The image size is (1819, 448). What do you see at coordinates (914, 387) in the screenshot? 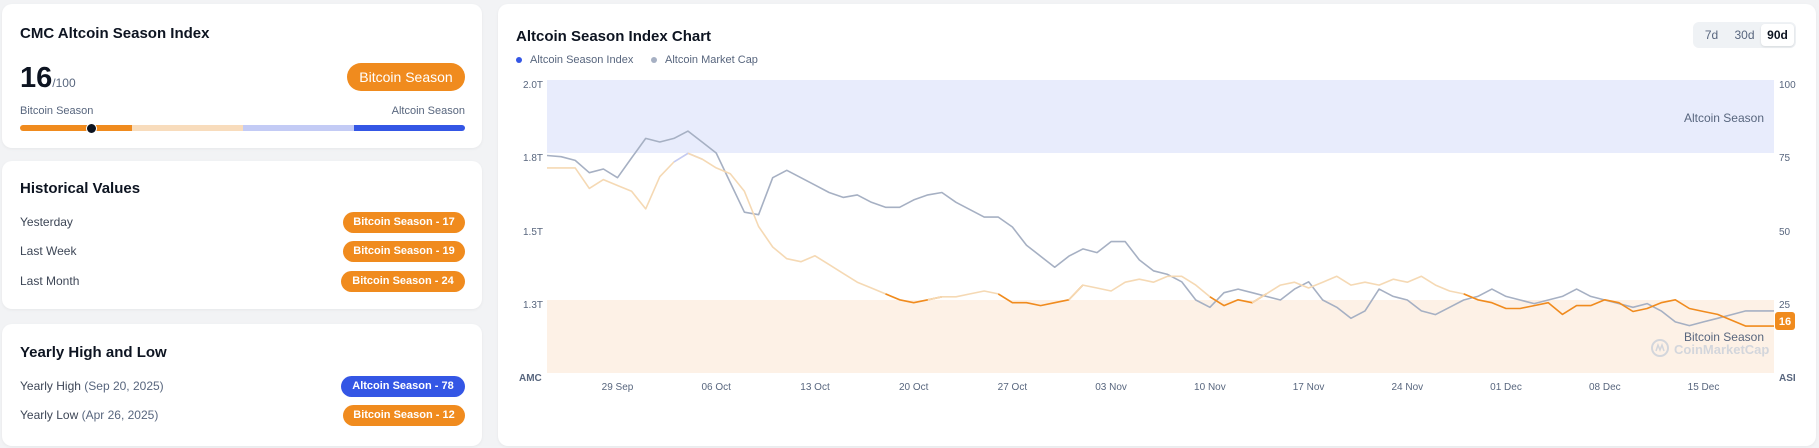
I see `x-axis-tick: 20 Oct` at bounding box center [914, 387].